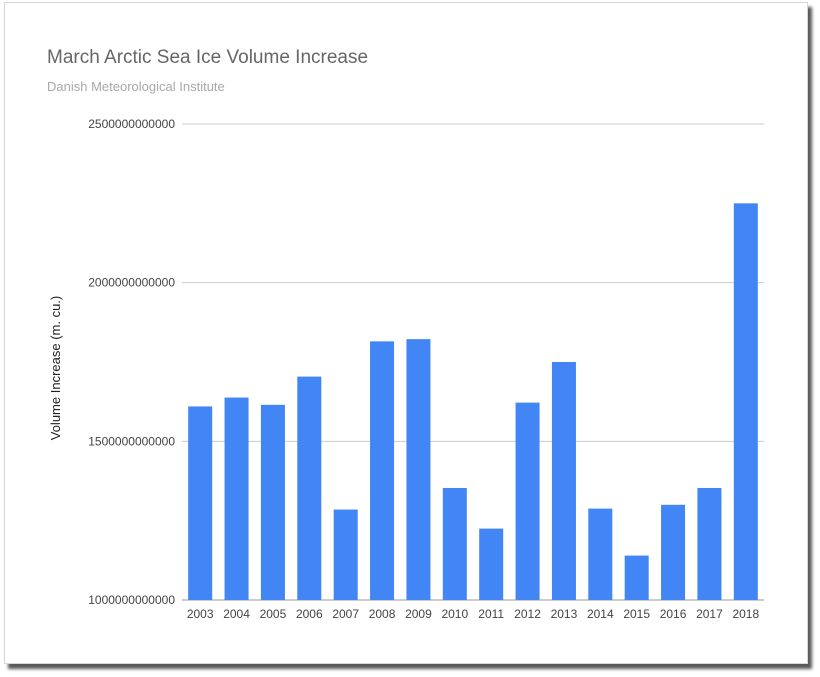 Image resolution: width=820 pixels, height=677 pixels. I want to click on bar-2006, so click(309, 488).